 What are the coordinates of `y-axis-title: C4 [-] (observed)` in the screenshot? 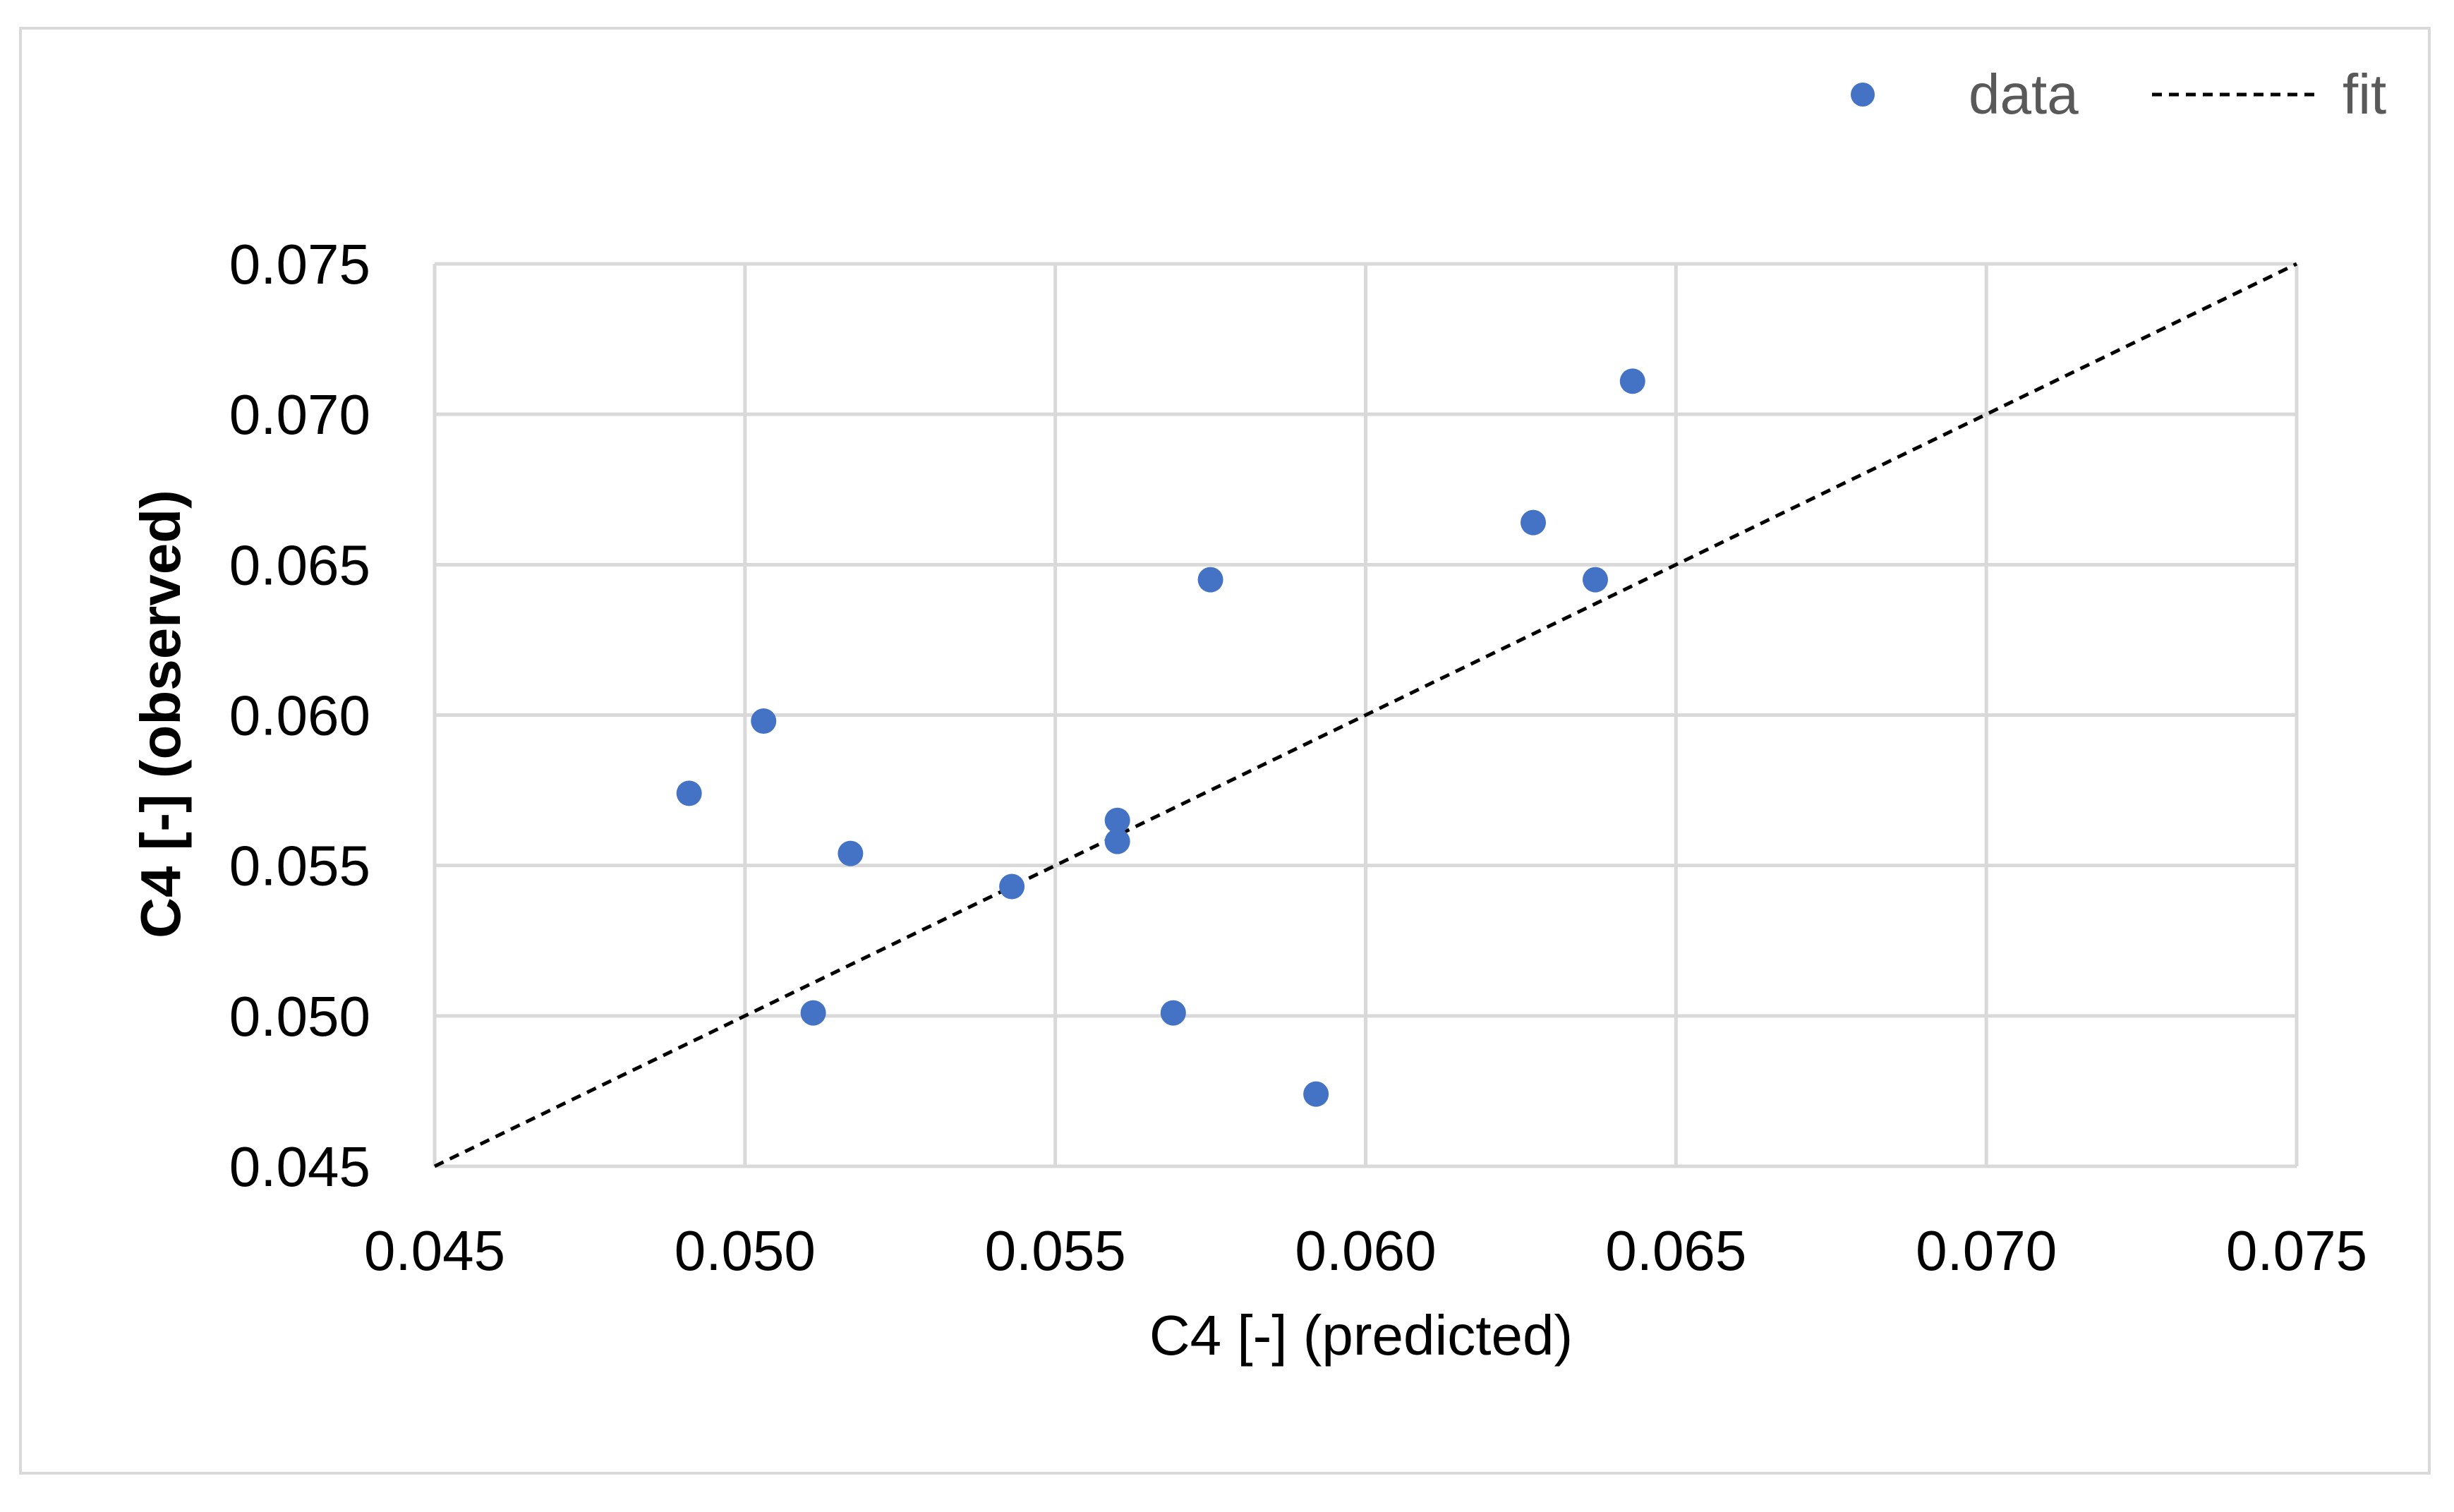 It's located at (160, 714).